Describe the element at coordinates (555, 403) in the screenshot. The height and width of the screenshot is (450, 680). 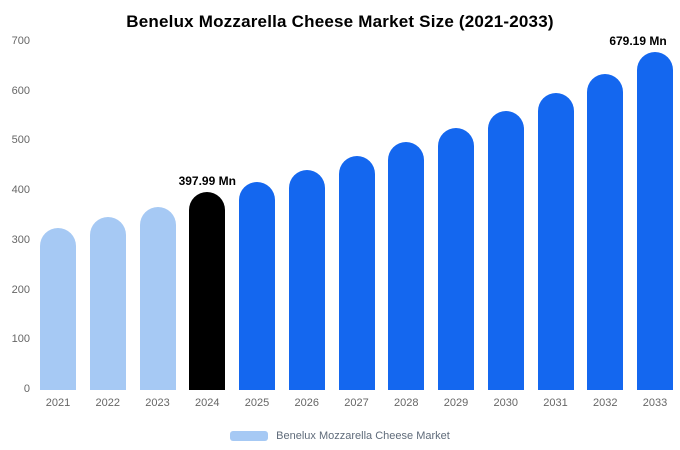
I see `x-axis-tick-label: 2031` at that location.